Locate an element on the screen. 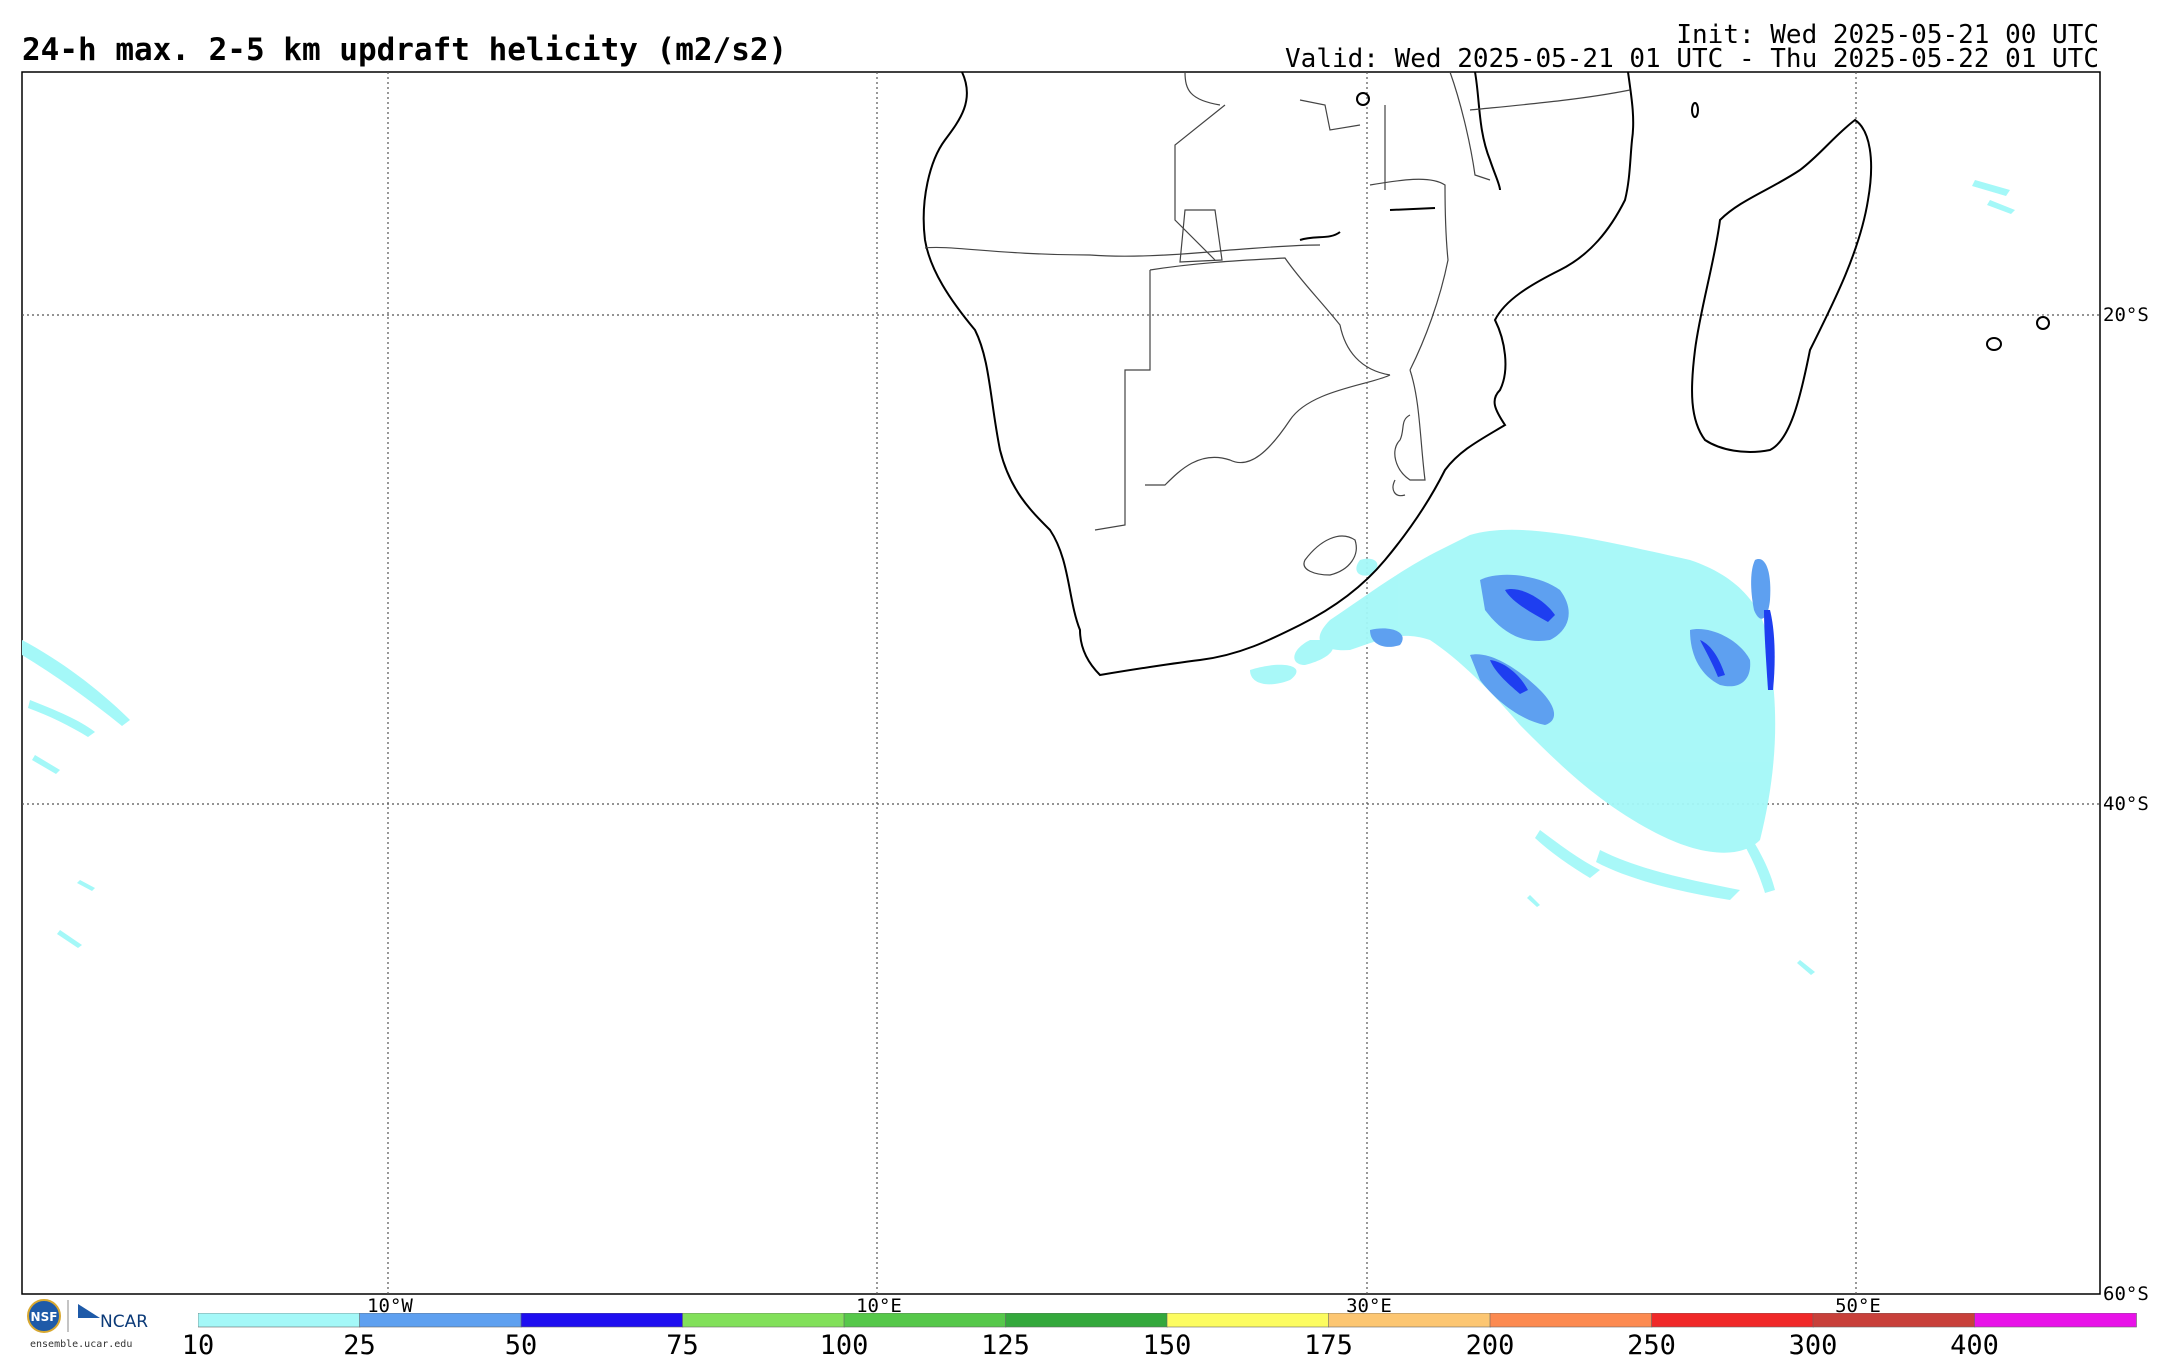 The width and height of the screenshot is (2160, 1361). colorbar-tick-label: 125 is located at coordinates (1005, 1345).